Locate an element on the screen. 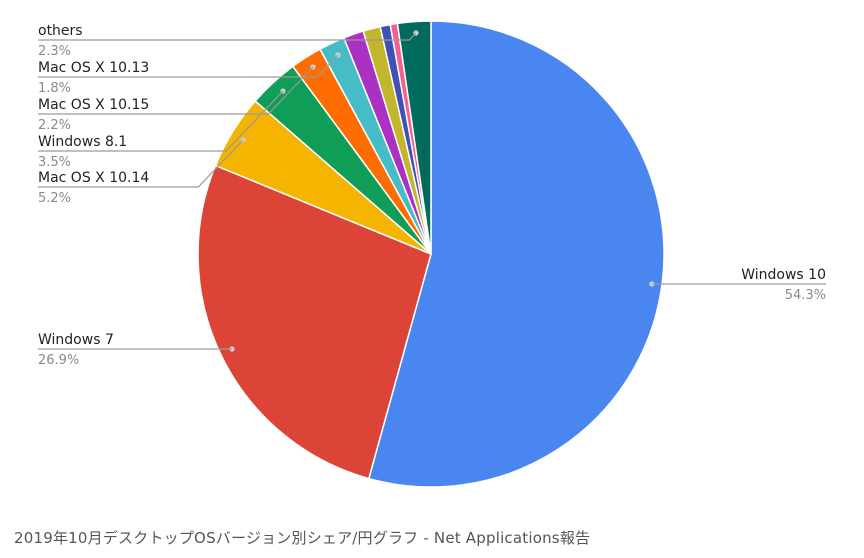 The height and width of the screenshot is (558, 864). label-value-windows-7: 26.9% is located at coordinates (58, 360).